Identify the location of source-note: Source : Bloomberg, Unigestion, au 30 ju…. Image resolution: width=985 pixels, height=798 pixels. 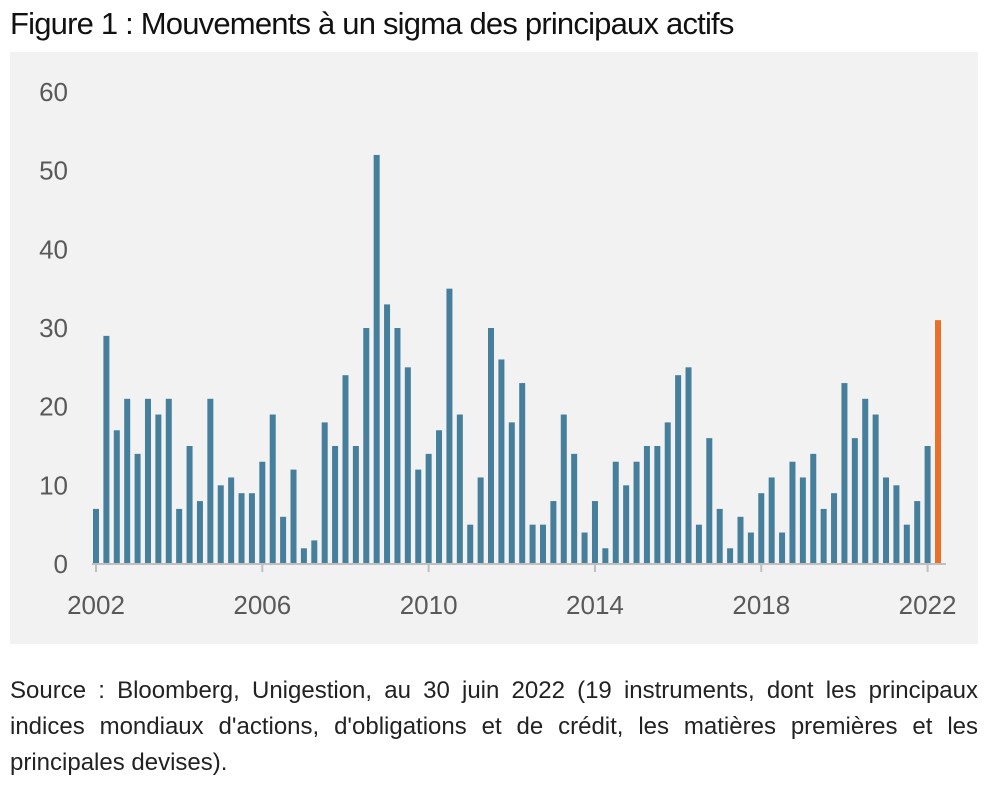
(494, 726).